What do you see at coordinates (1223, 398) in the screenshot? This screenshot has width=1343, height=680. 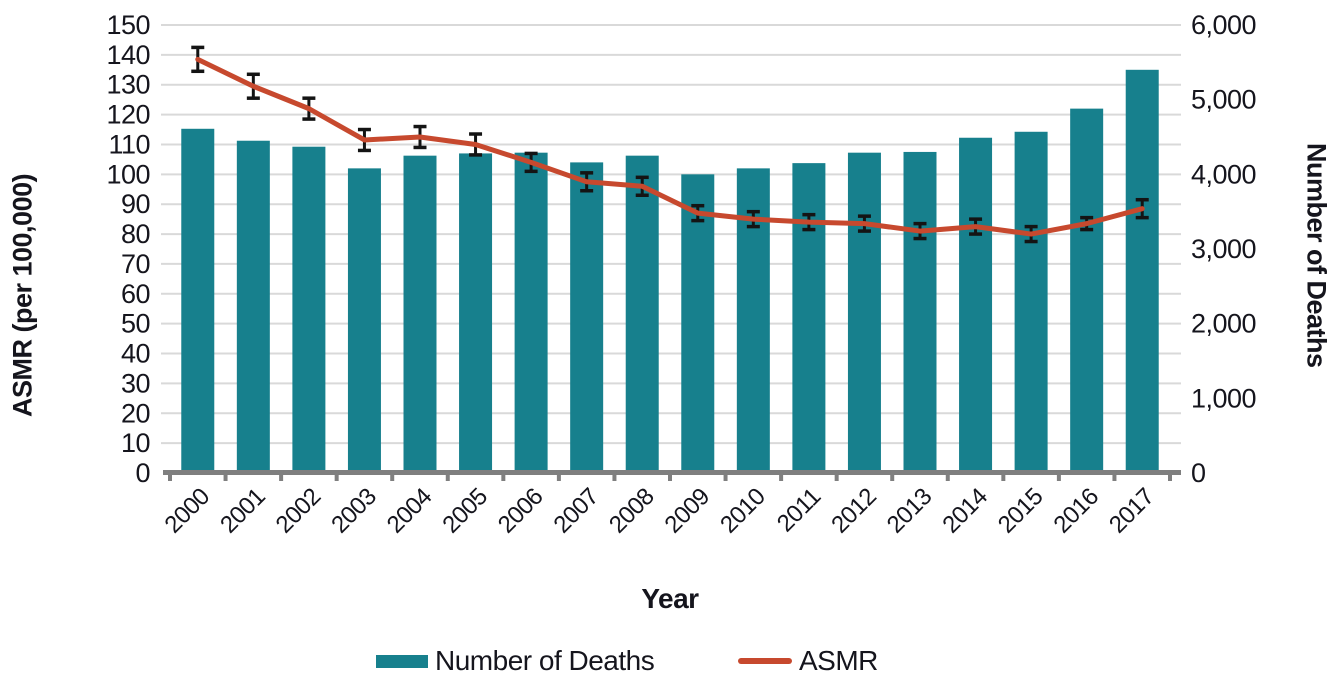 I see `right-axis-tick-label: 1,000` at bounding box center [1223, 398].